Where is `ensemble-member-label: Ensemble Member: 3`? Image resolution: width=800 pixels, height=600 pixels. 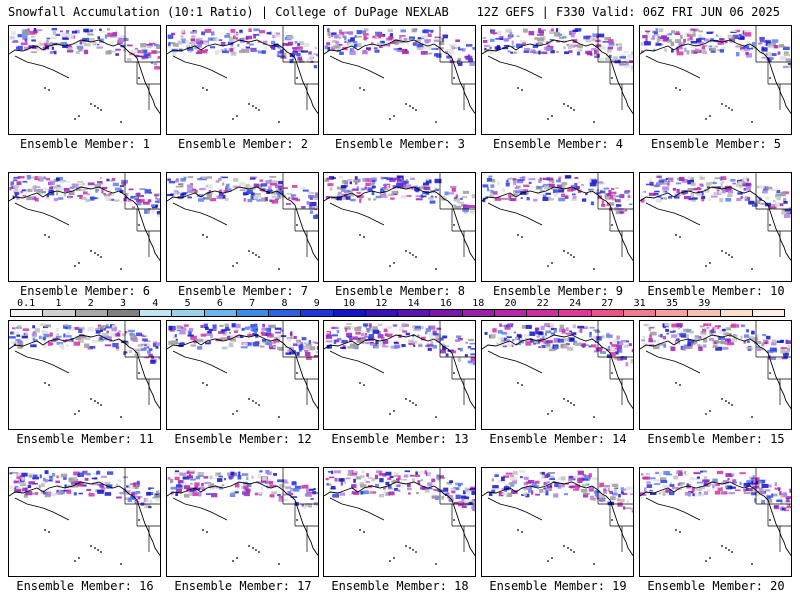 ensemble-member-label: Ensemble Member: 3 is located at coordinates (400, 144).